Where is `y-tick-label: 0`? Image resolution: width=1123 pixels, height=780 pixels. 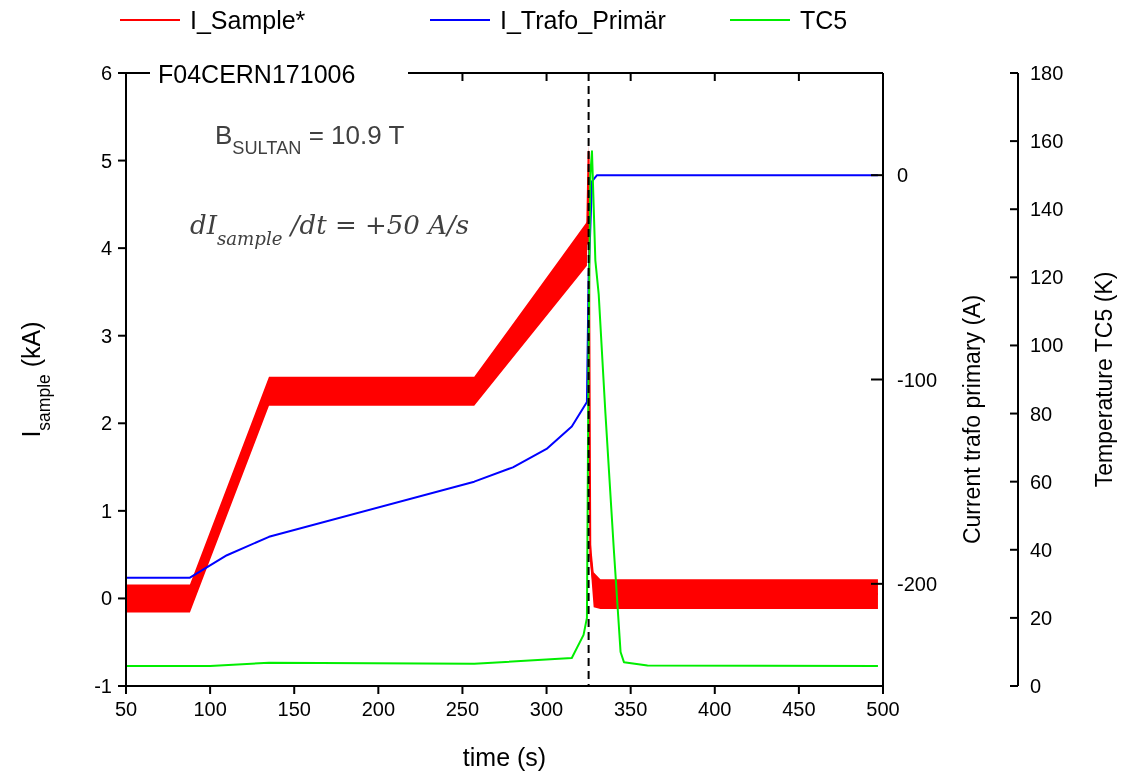 y-tick-label: 0 is located at coordinates (106, 598).